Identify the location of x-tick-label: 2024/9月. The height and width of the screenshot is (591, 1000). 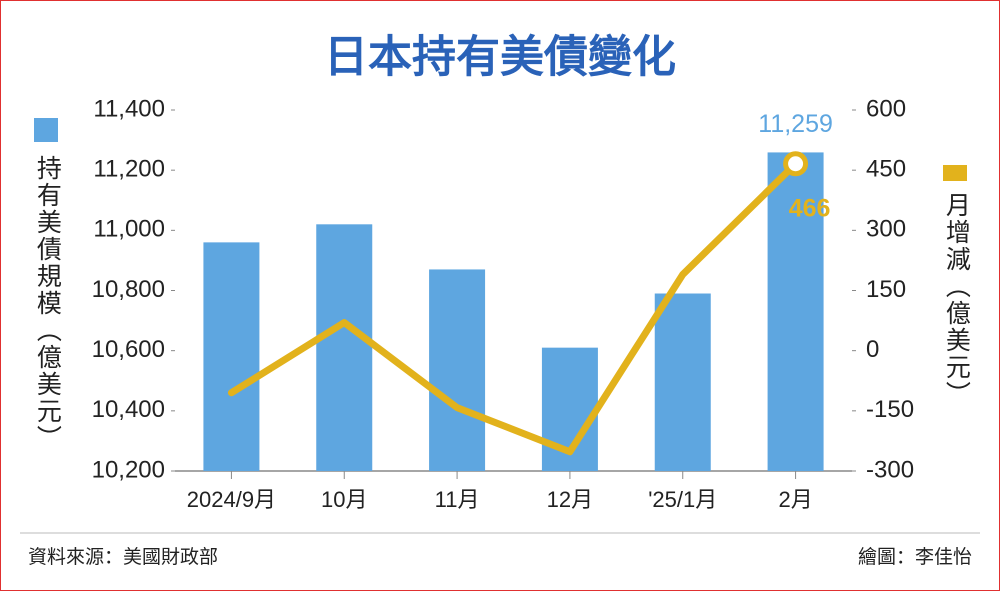
(231, 499).